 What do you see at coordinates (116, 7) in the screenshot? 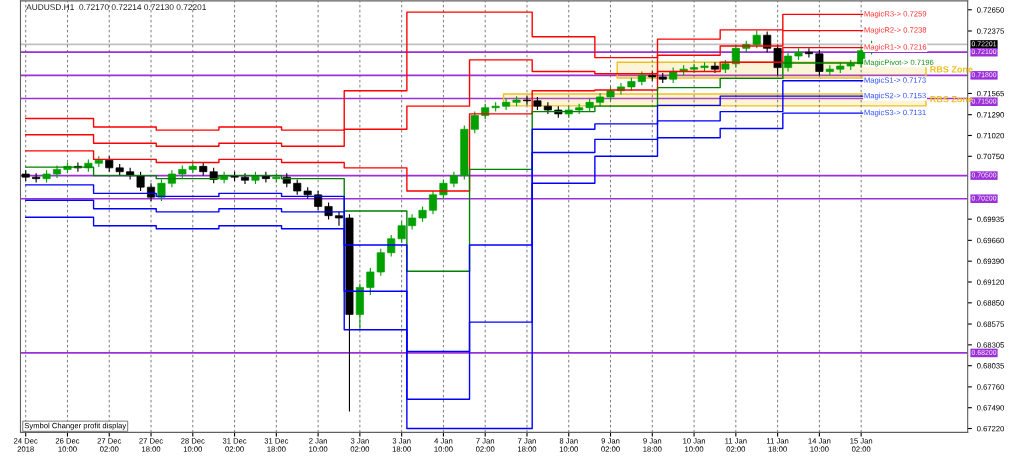
I see `chart-title: AUDUSD.H1 0.72170 0.72214 0.72130 0.72201` at bounding box center [116, 7].